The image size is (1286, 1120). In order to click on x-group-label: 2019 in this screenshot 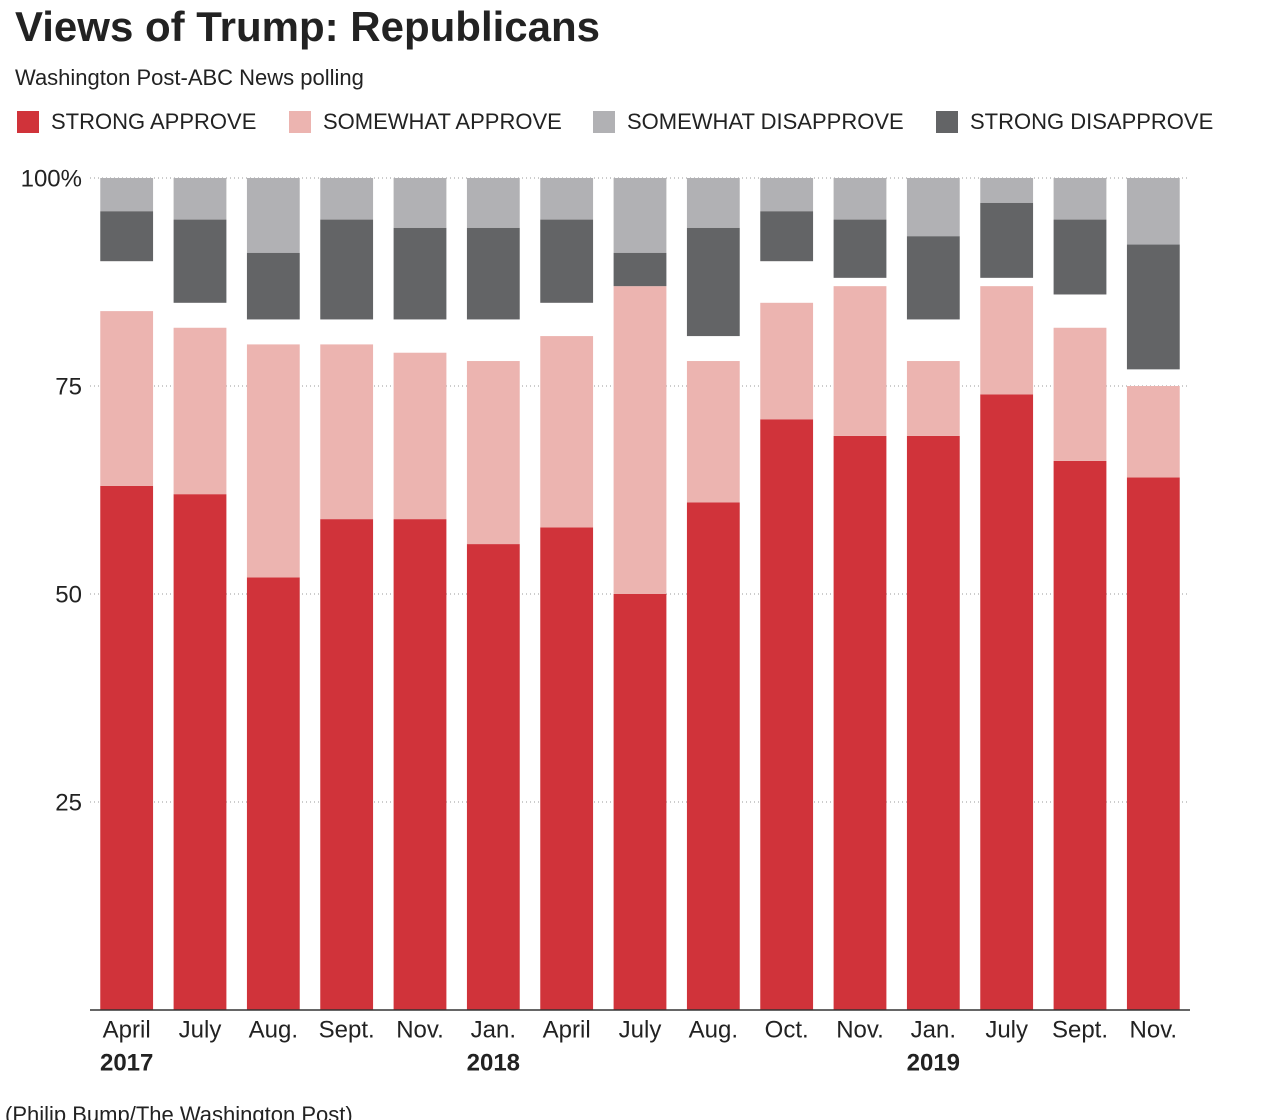, I will do `click(933, 1062)`.